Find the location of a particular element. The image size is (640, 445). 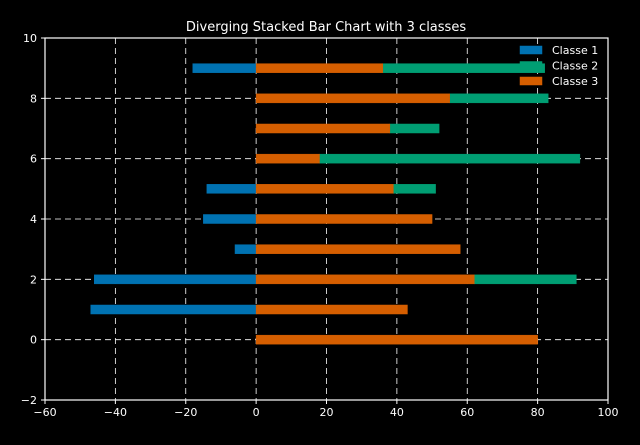

legend-label: Classe 2 is located at coordinates (575, 66).